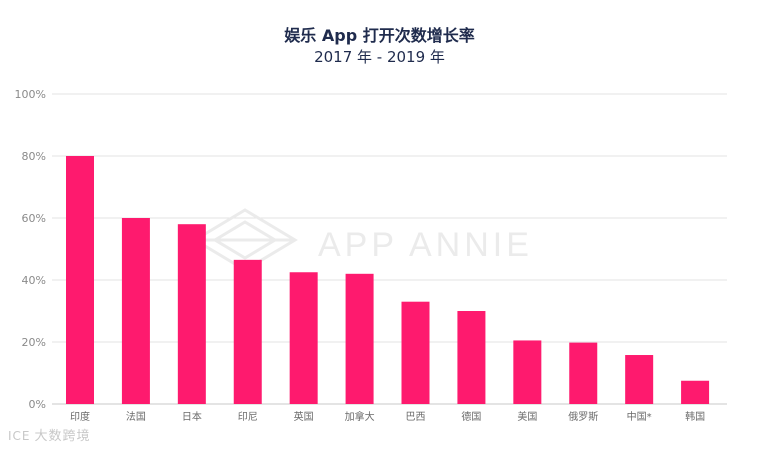 Image resolution: width=759 pixels, height=450 pixels. I want to click on y-tick-label: 40%, so click(34, 280).